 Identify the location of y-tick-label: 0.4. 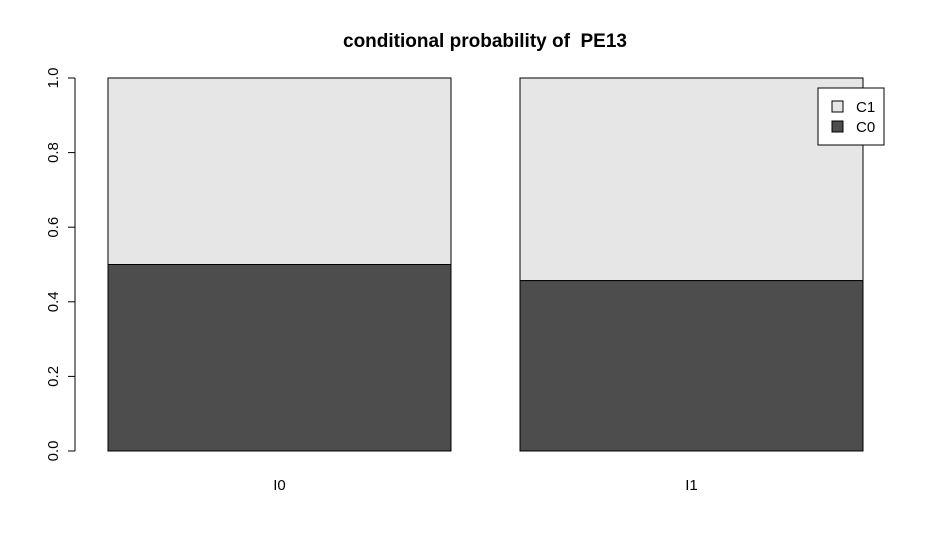
(53, 301).